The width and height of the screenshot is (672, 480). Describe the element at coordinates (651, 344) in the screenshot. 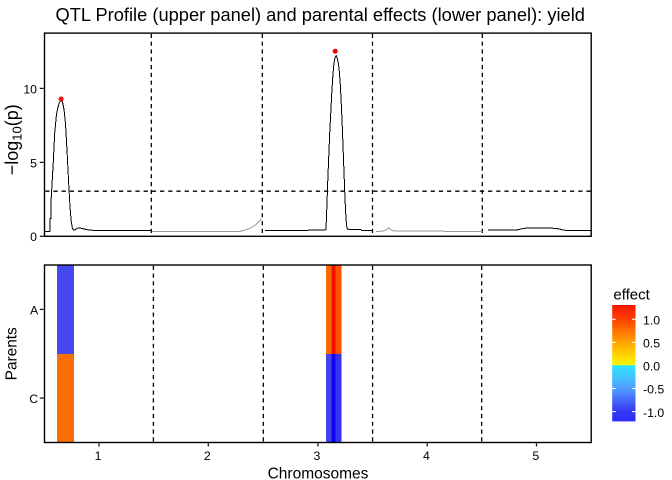

I see `svg-text: 0.5` at that location.